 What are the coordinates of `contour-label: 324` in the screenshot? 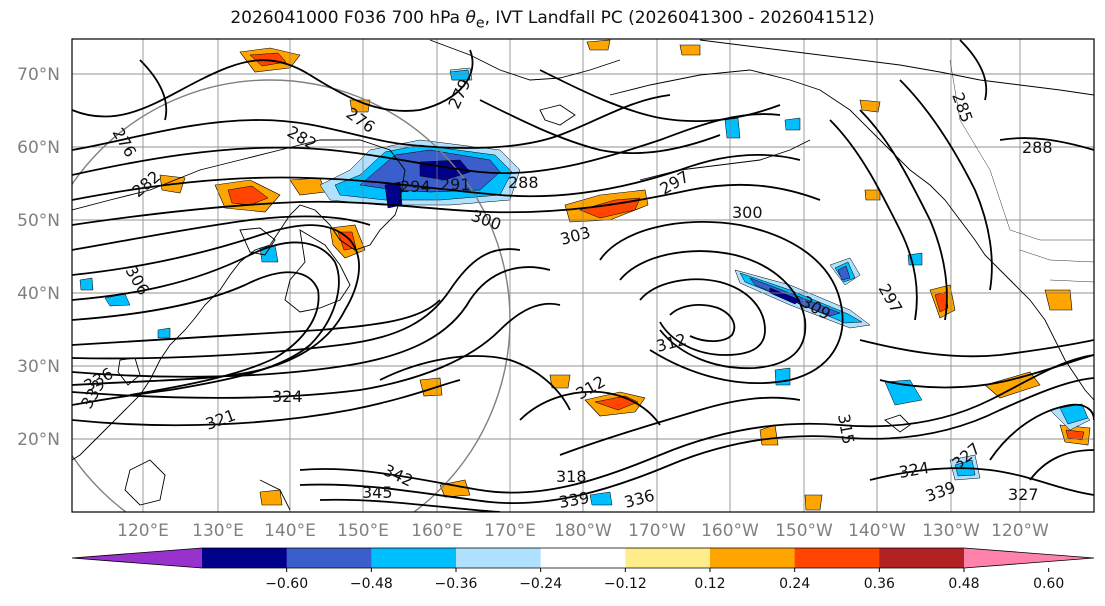 It's located at (287, 396).